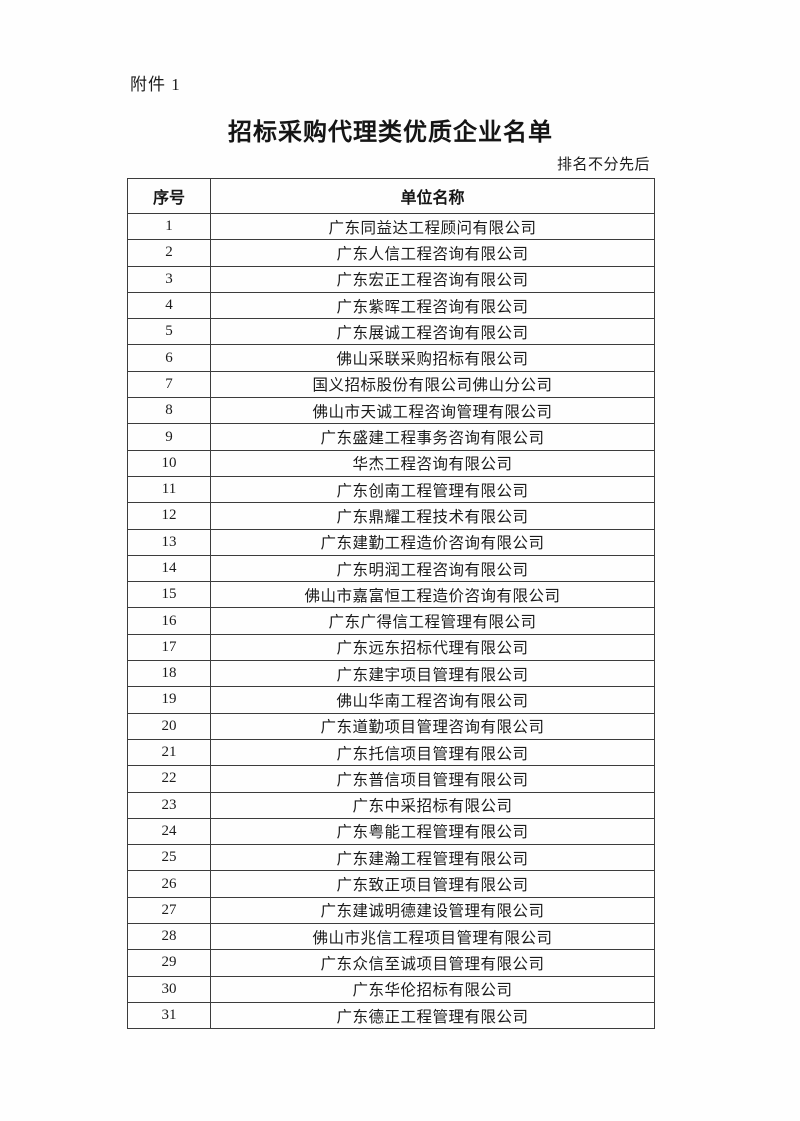  I want to click on row-serial-number: 12, so click(169, 516).